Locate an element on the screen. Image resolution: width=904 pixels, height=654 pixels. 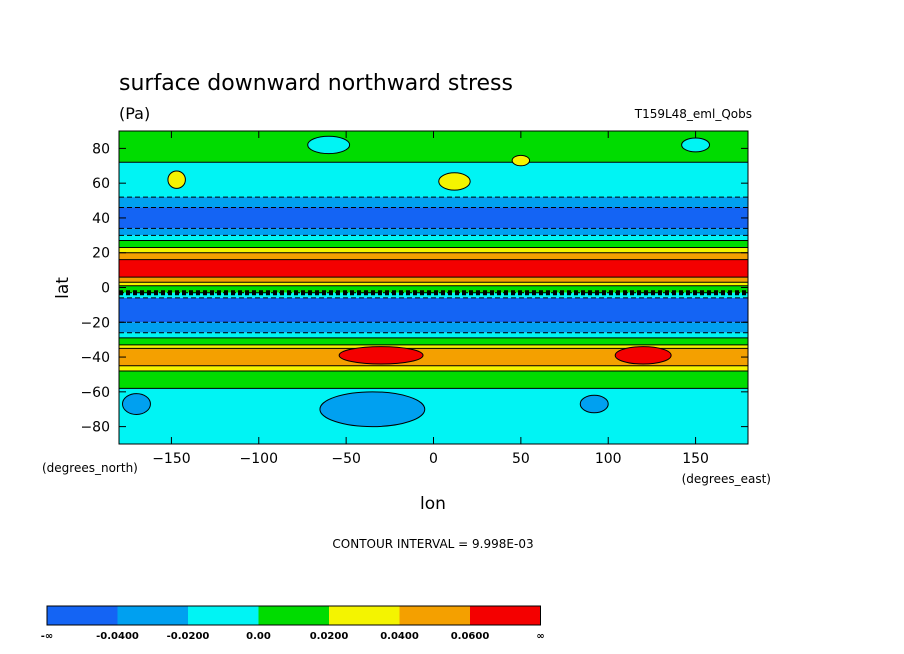
x-tick-label: −150 is located at coordinates (171, 459).